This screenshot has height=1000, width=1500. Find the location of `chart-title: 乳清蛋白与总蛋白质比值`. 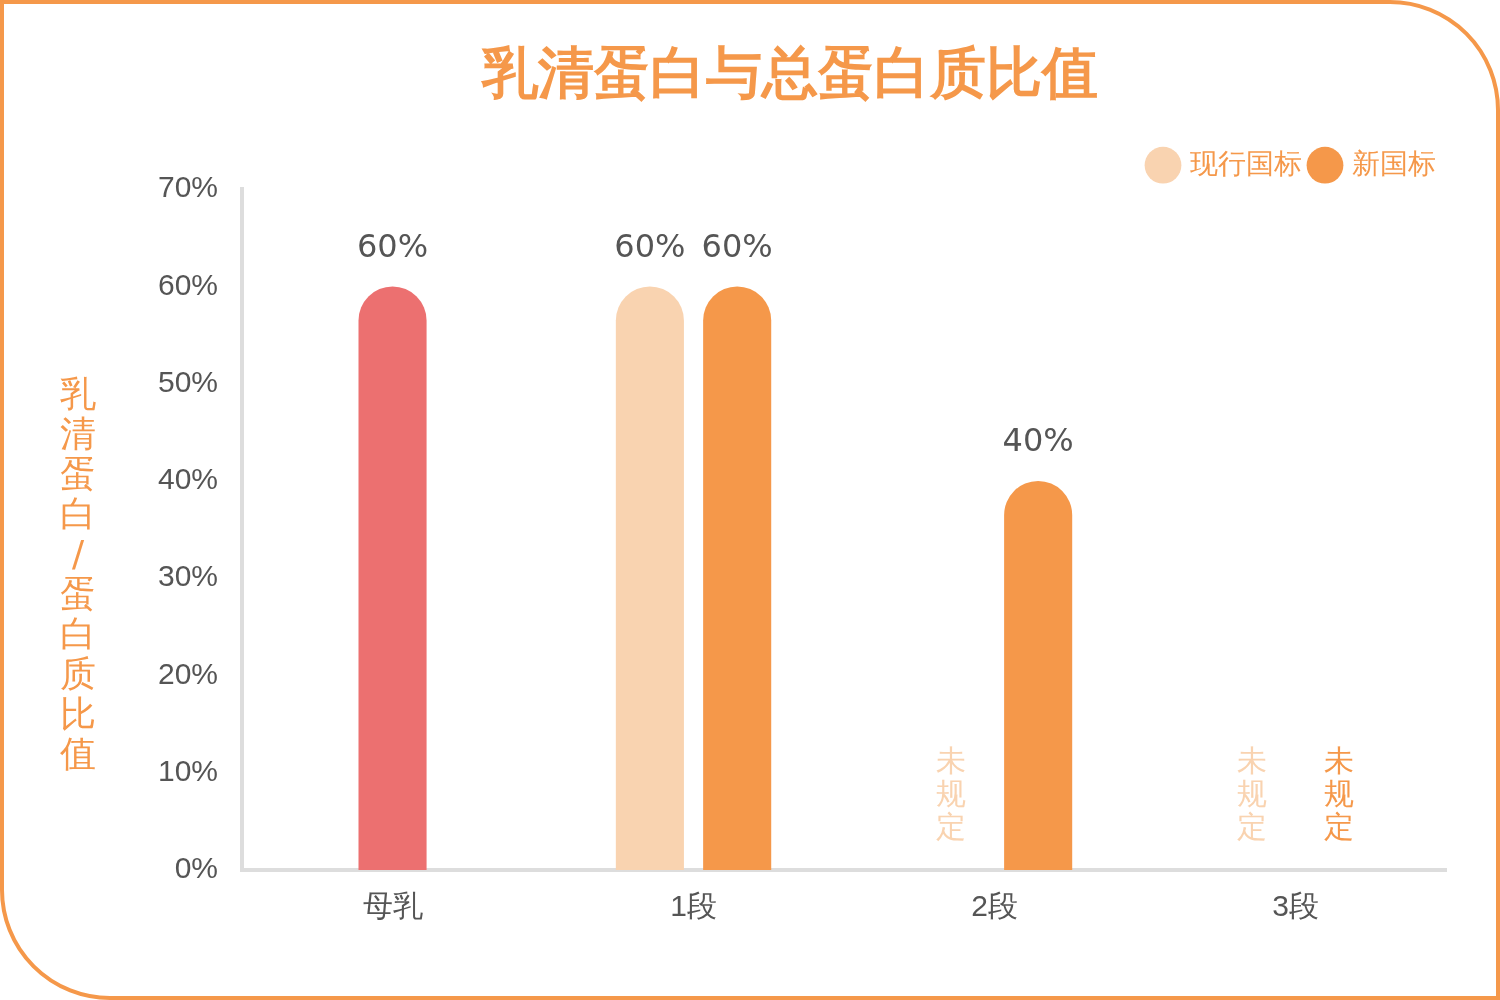

chart-title: 乳清蛋白与总蛋白质比值 is located at coordinates (789, 73).